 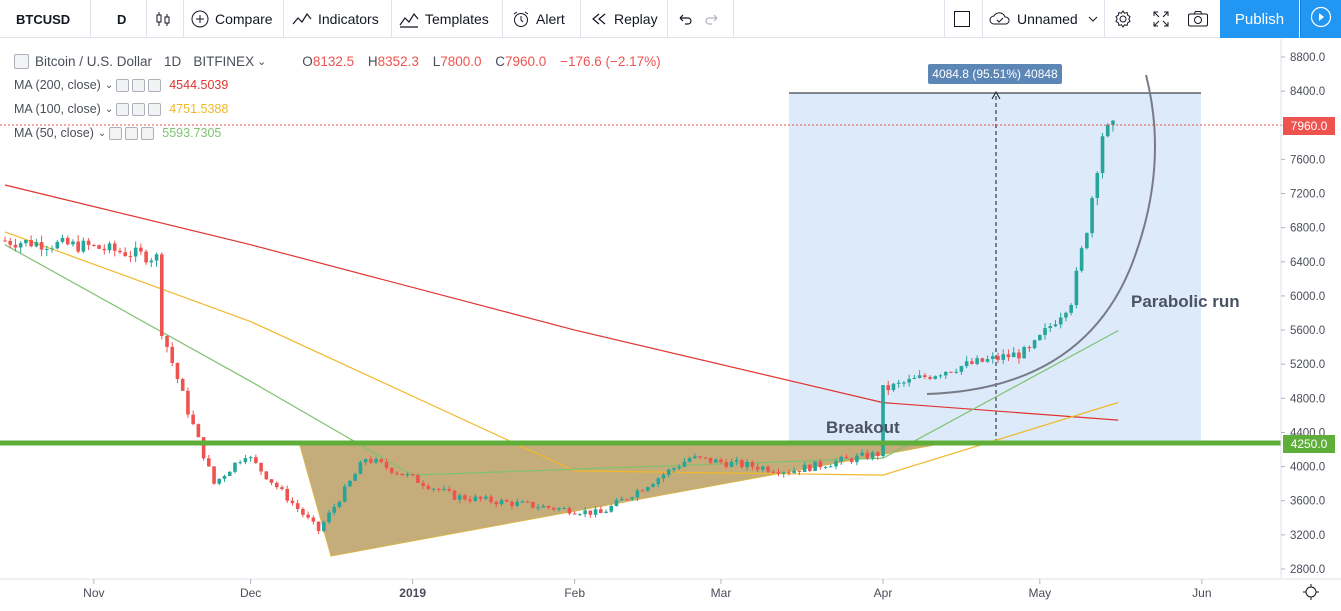 What do you see at coordinates (624, 19) in the screenshot?
I see `replay-button: Replay` at bounding box center [624, 19].